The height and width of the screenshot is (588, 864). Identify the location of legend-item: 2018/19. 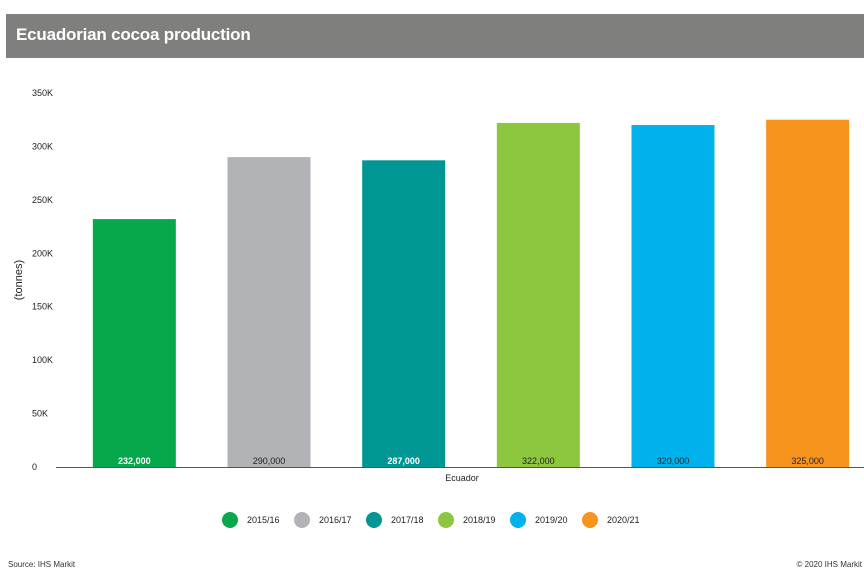
(467, 520).